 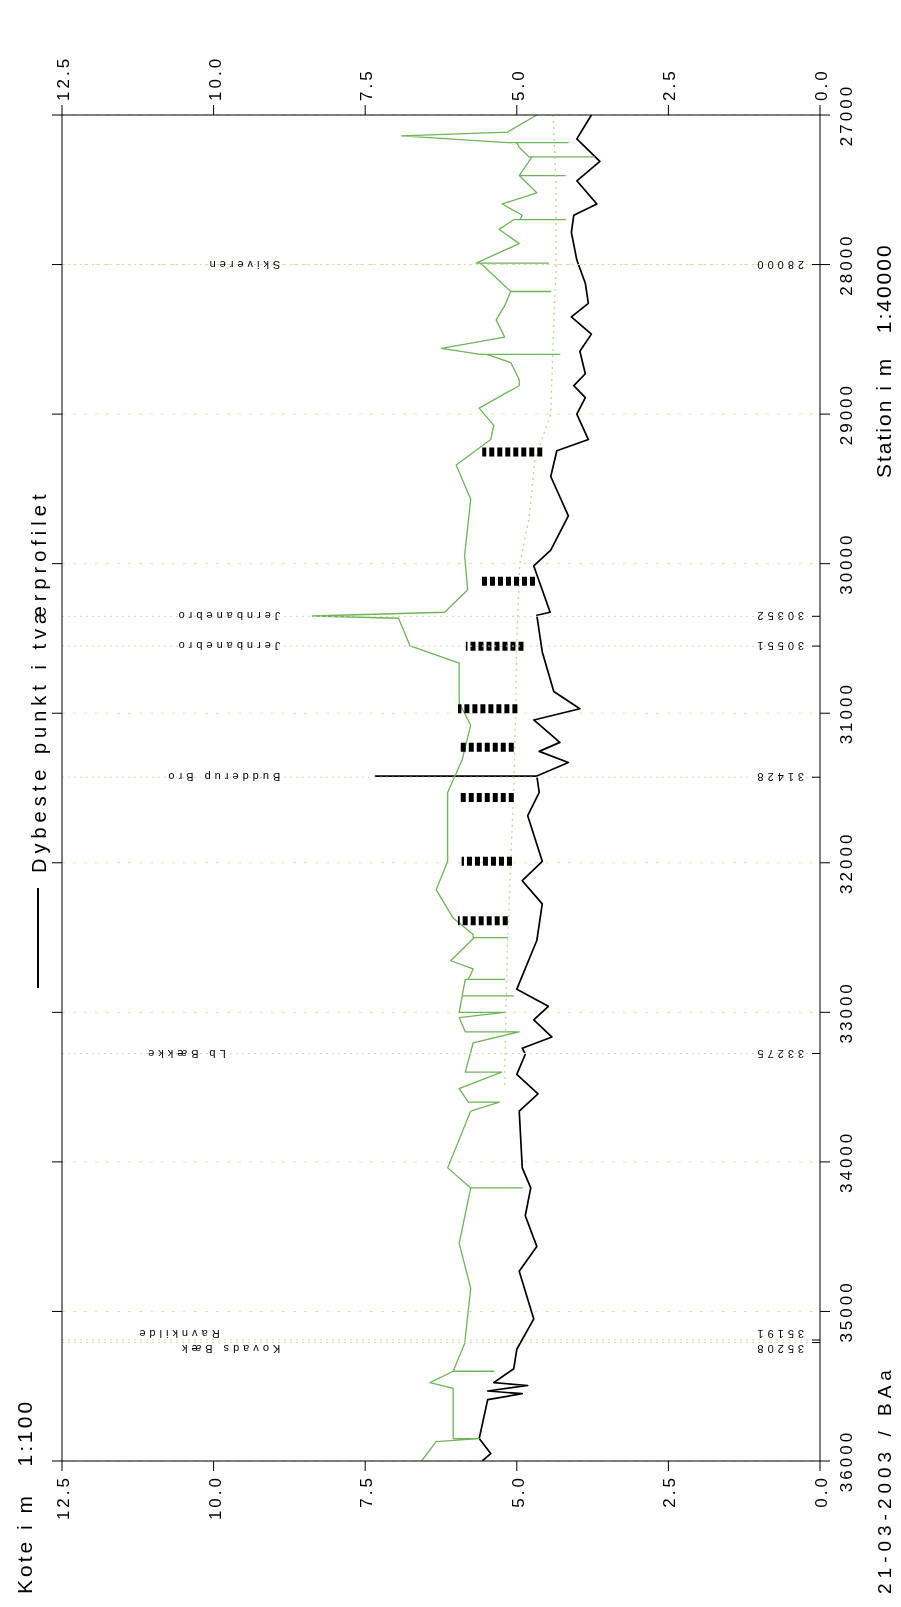 I want to click on y2-tick-label: 32000, so click(x=846, y=862).